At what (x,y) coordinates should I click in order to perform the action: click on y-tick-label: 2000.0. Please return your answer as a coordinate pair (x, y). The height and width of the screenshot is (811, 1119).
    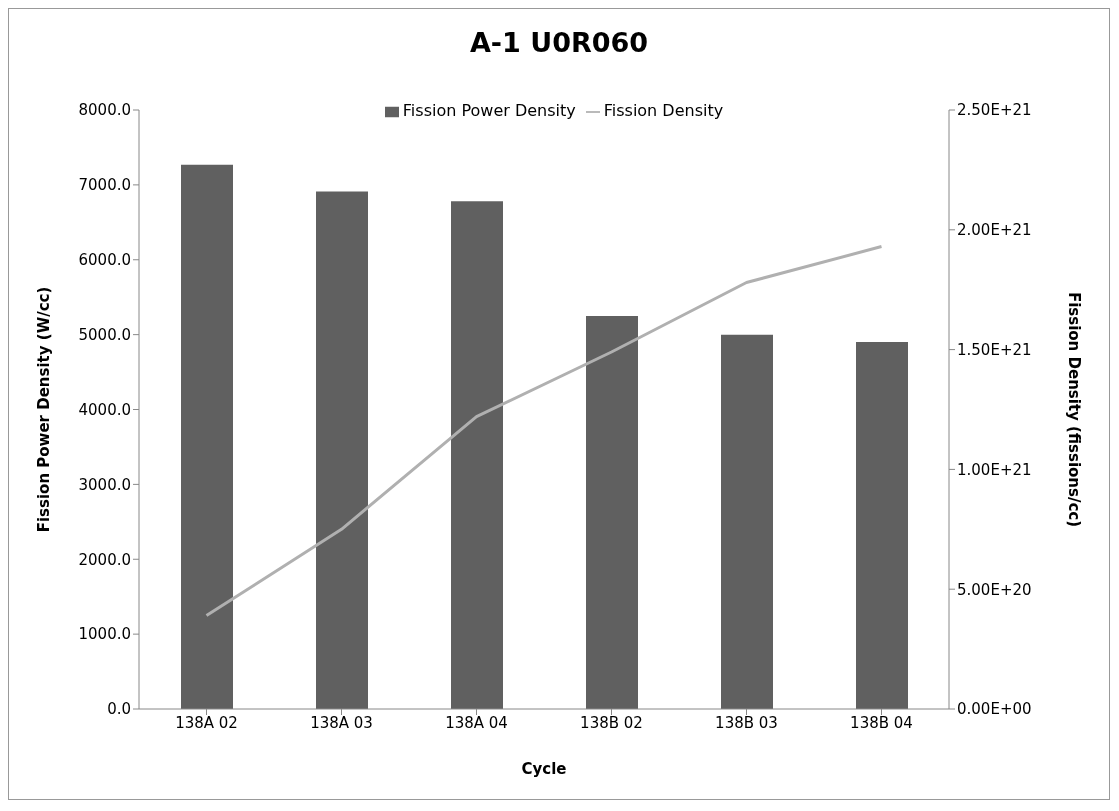
    Looking at the image, I should click on (104, 559).